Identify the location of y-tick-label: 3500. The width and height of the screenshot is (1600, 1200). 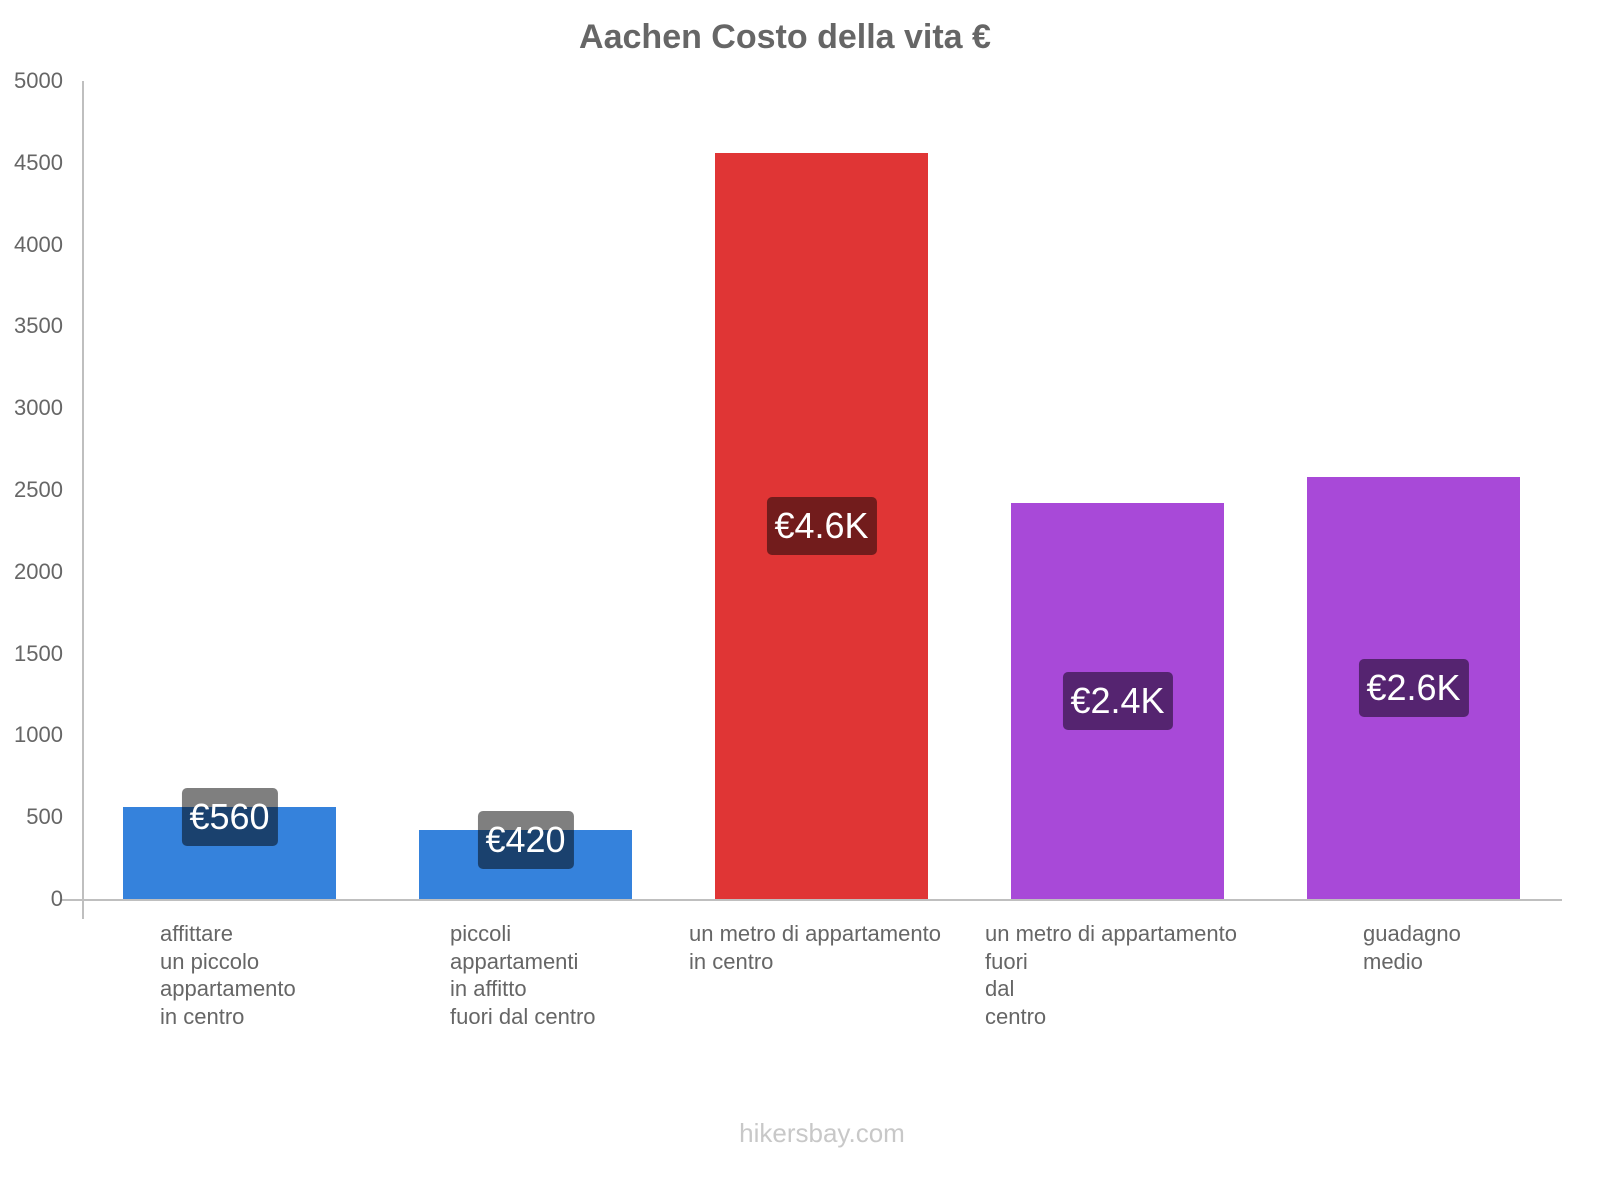
(38, 326).